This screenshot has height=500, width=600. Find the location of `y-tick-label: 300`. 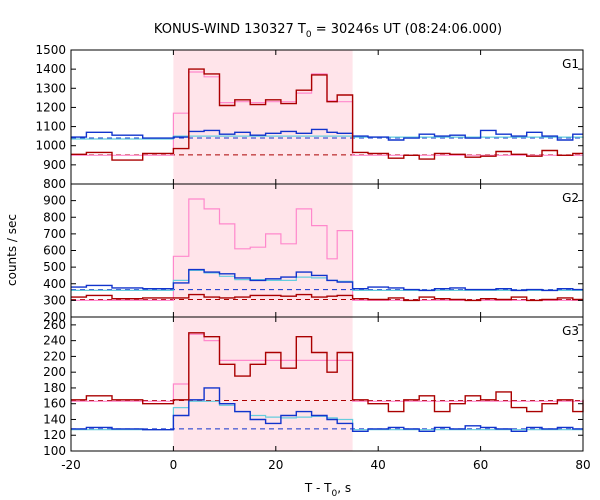

y-tick-label: 300 is located at coordinates (54, 300).